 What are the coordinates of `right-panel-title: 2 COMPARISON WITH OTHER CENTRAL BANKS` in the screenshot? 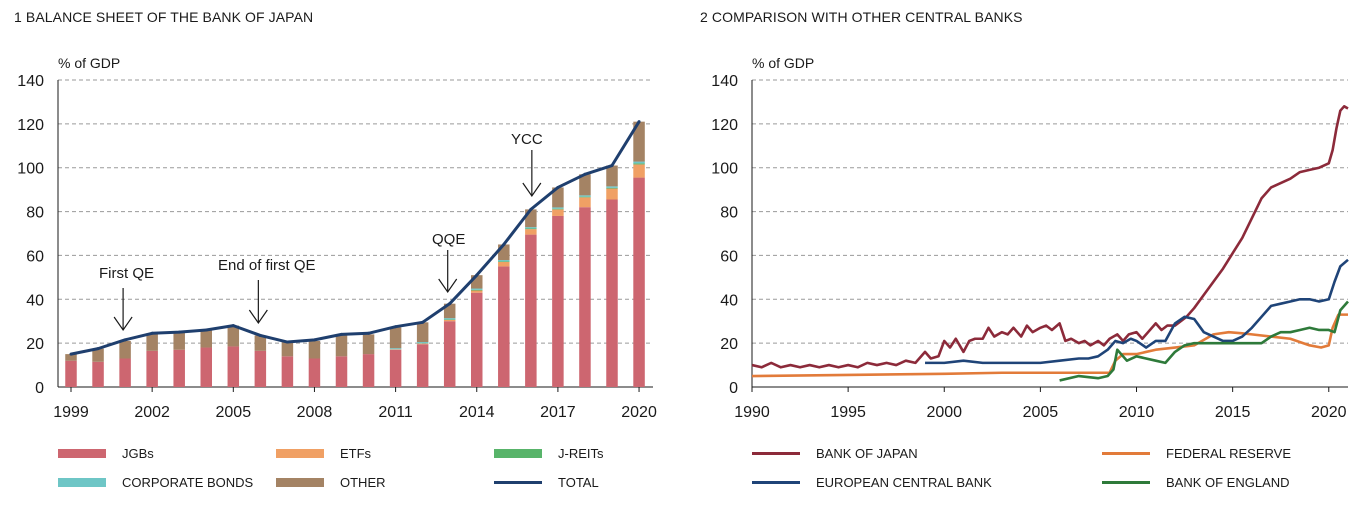 It's located at (861, 17).